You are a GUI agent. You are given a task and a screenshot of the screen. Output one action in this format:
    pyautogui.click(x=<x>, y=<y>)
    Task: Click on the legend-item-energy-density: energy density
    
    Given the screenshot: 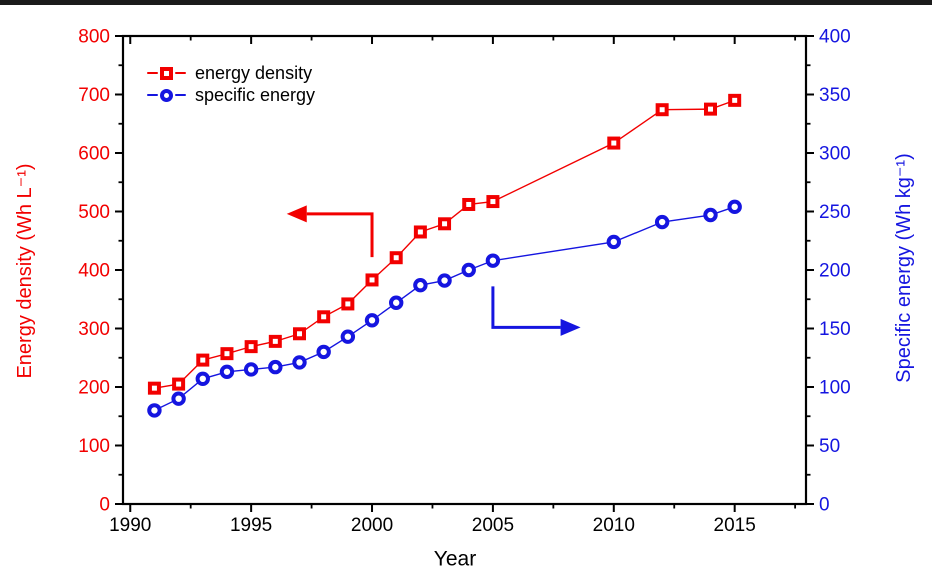 What is the action you would take?
    pyautogui.click(x=231, y=73)
    